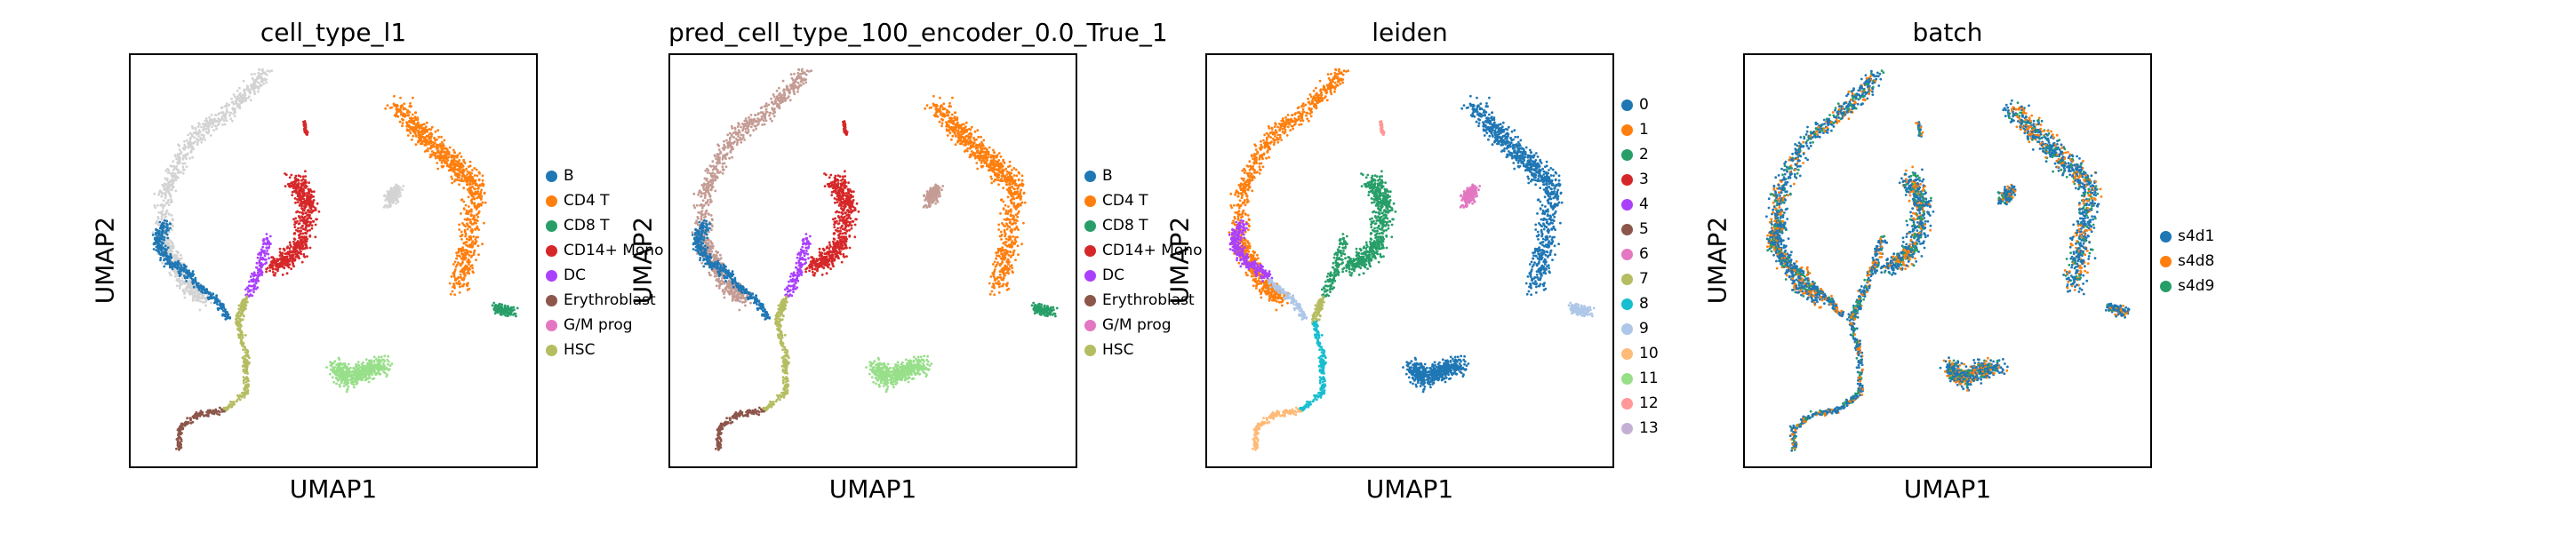 This screenshot has width=2576, height=533. What do you see at coordinates (1635, 229) in the screenshot?
I see `legend-entry: 5` at bounding box center [1635, 229].